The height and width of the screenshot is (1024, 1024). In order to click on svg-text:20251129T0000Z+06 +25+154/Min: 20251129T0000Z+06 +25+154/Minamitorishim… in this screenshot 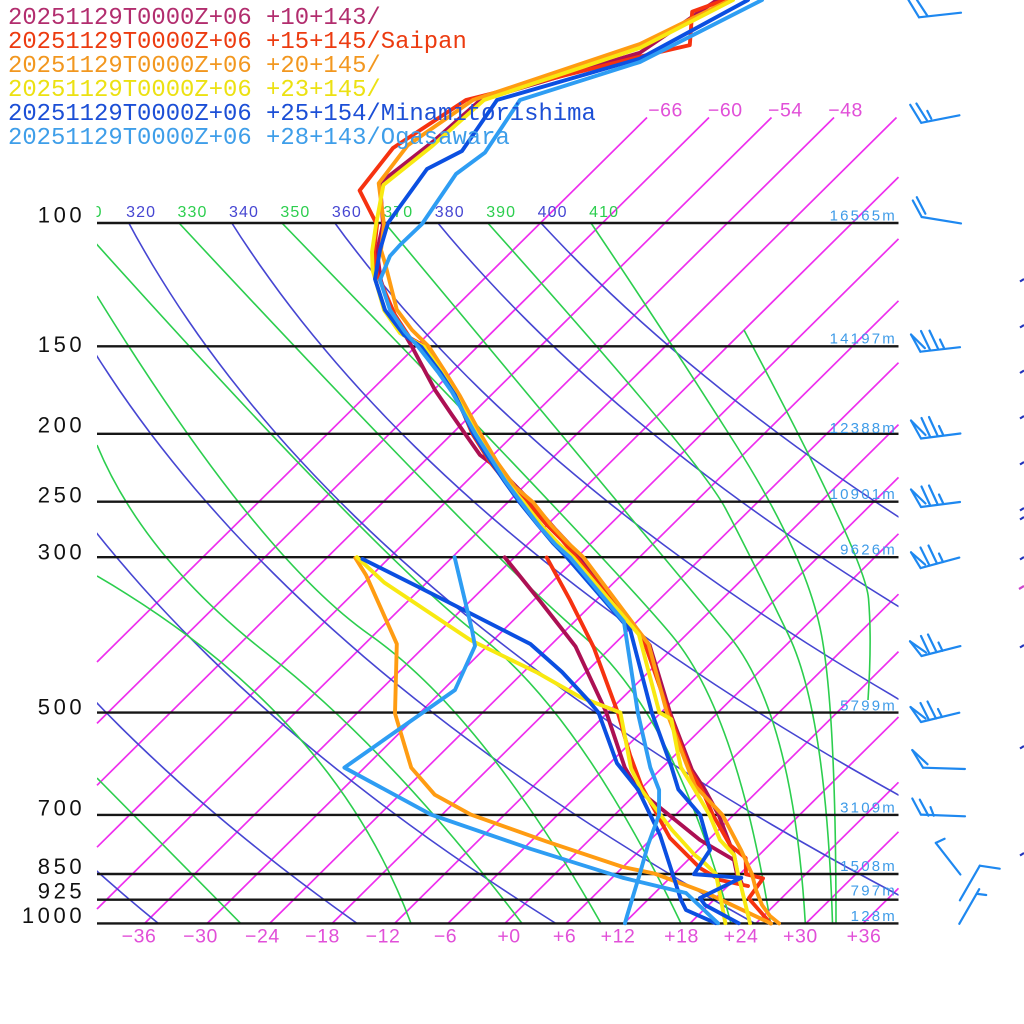, I will do `click(302, 114)`.